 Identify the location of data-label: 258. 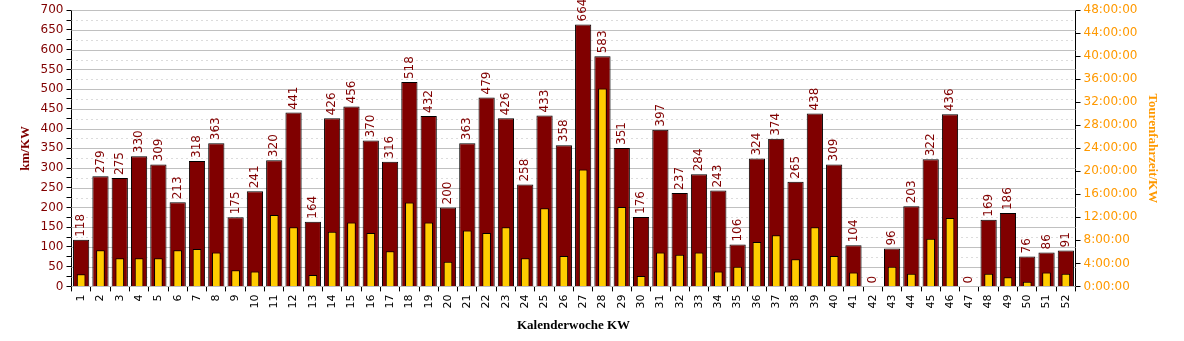
(524, 170).